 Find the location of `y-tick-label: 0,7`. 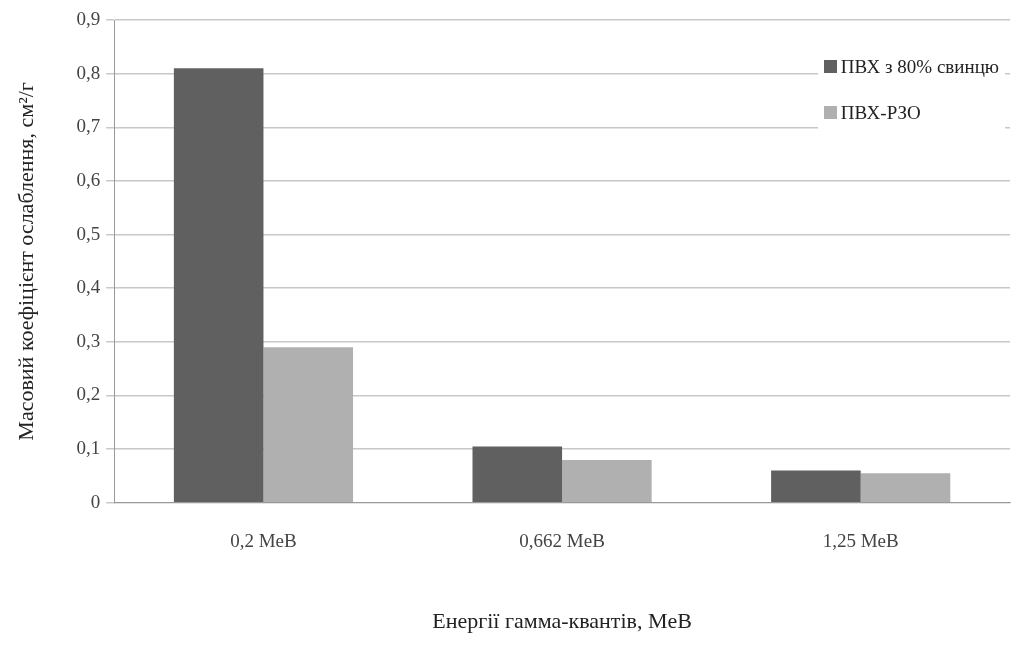

y-tick-label: 0,7 is located at coordinates (88, 126).